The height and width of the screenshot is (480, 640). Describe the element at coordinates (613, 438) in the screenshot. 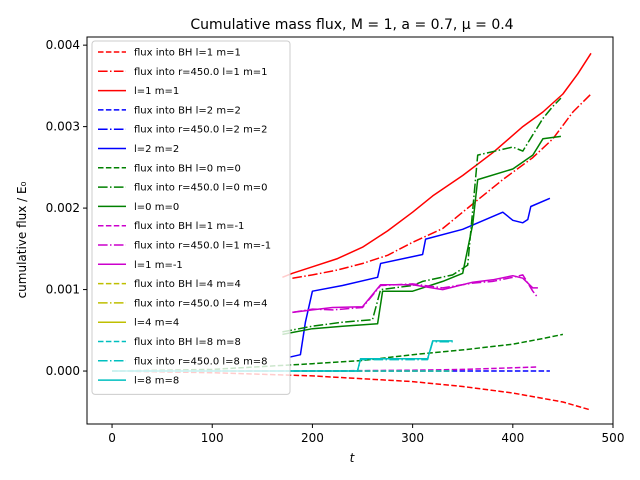

I see `x-tick-label: 500` at that location.